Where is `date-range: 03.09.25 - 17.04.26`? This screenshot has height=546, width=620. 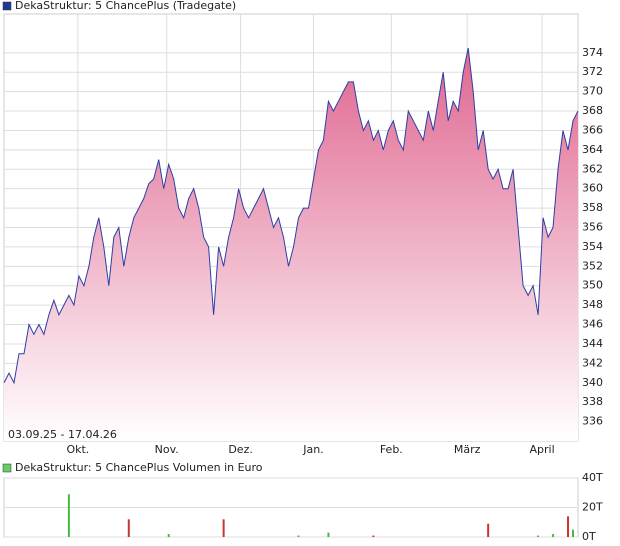
date-range: 03.09.25 - 17.04.26 is located at coordinates (62, 434).